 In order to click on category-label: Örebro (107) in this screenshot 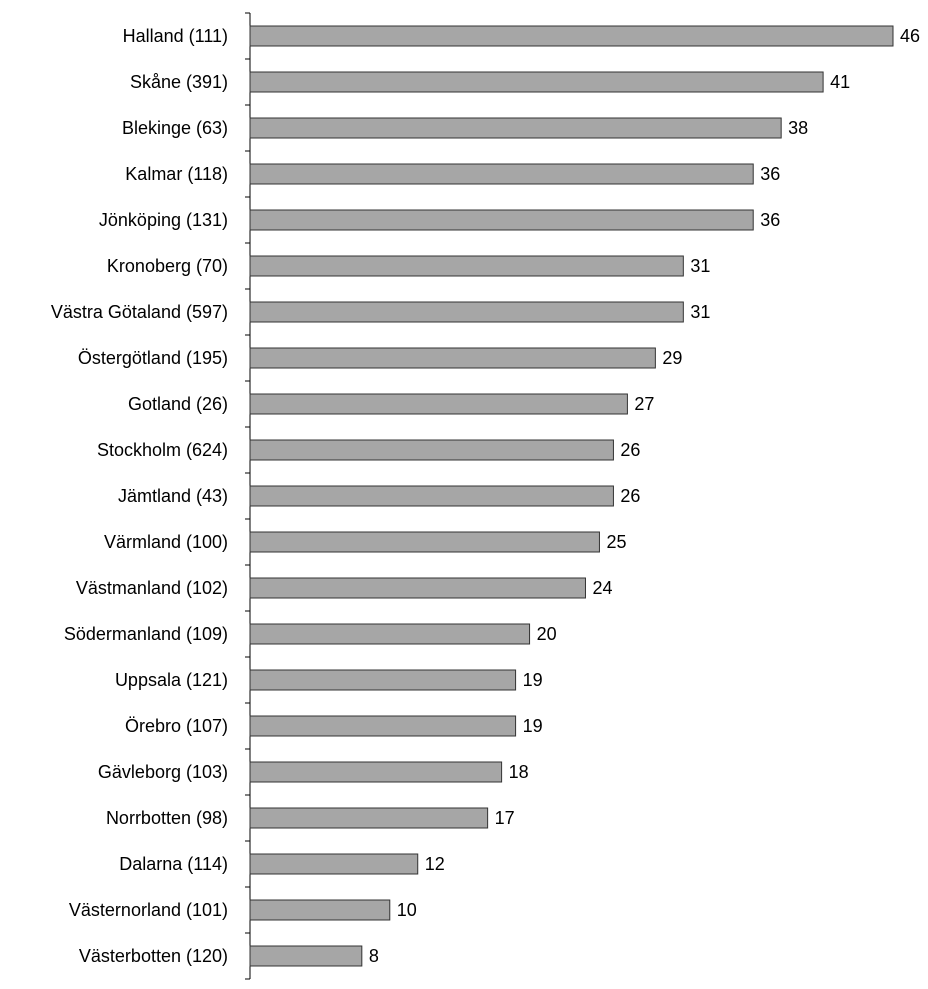, I will do `click(176, 726)`.